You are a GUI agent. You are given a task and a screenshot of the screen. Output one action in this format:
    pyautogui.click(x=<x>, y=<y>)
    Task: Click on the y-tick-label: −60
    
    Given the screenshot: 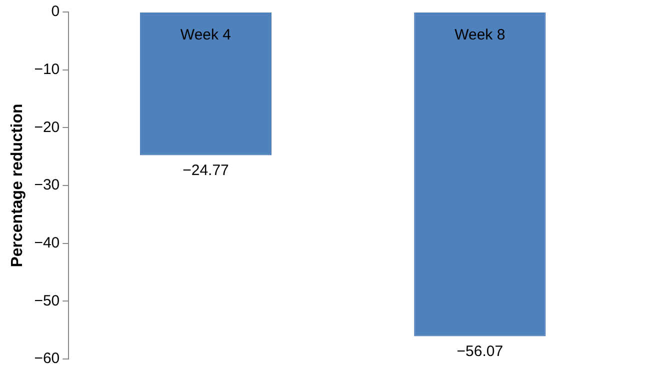 What is the action you would take?
    pyautogui.click(x=47, y=359)
    